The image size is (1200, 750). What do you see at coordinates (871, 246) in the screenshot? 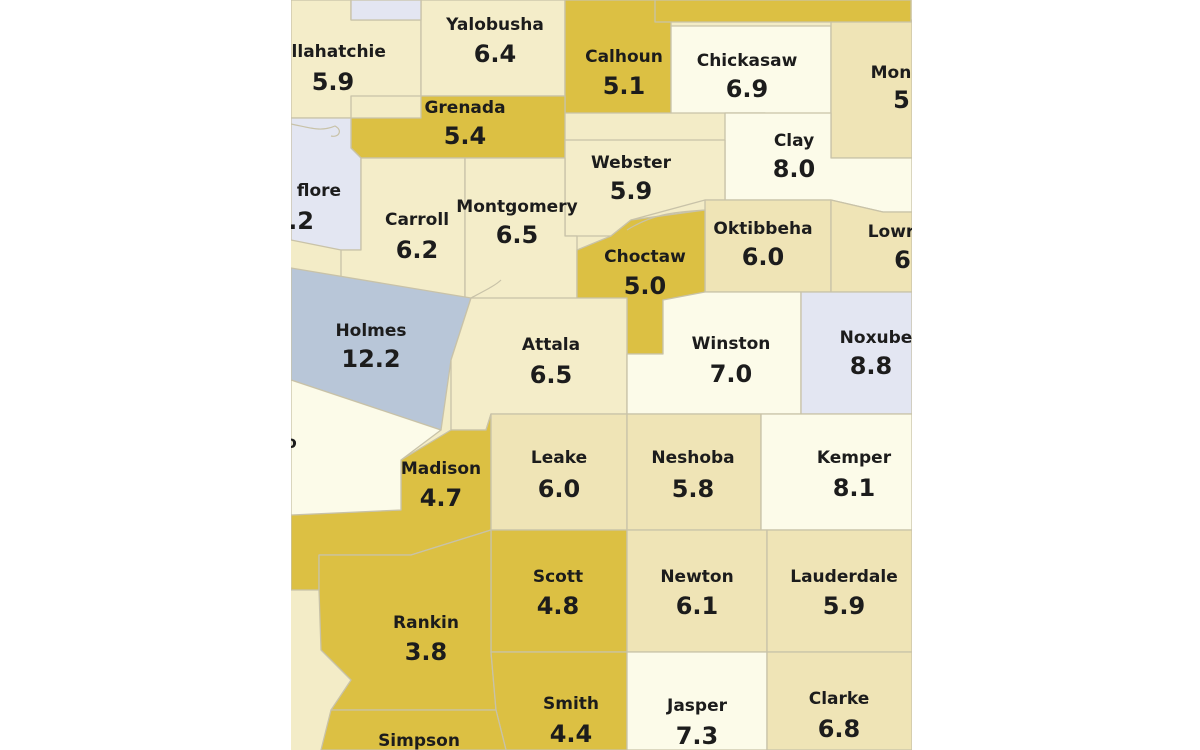
I see `county-lowndes` at bounding box center [871, 246].